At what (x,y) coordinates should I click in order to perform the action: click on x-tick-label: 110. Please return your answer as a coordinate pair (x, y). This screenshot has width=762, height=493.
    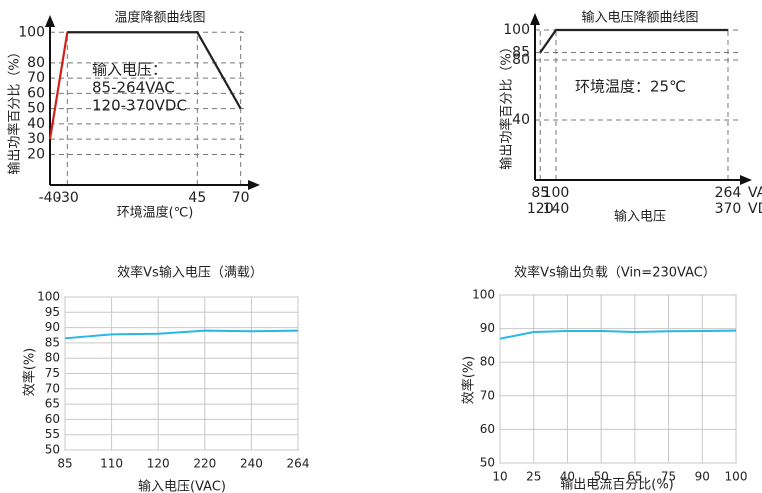
    Looking at the image, I should click on (111, 464).